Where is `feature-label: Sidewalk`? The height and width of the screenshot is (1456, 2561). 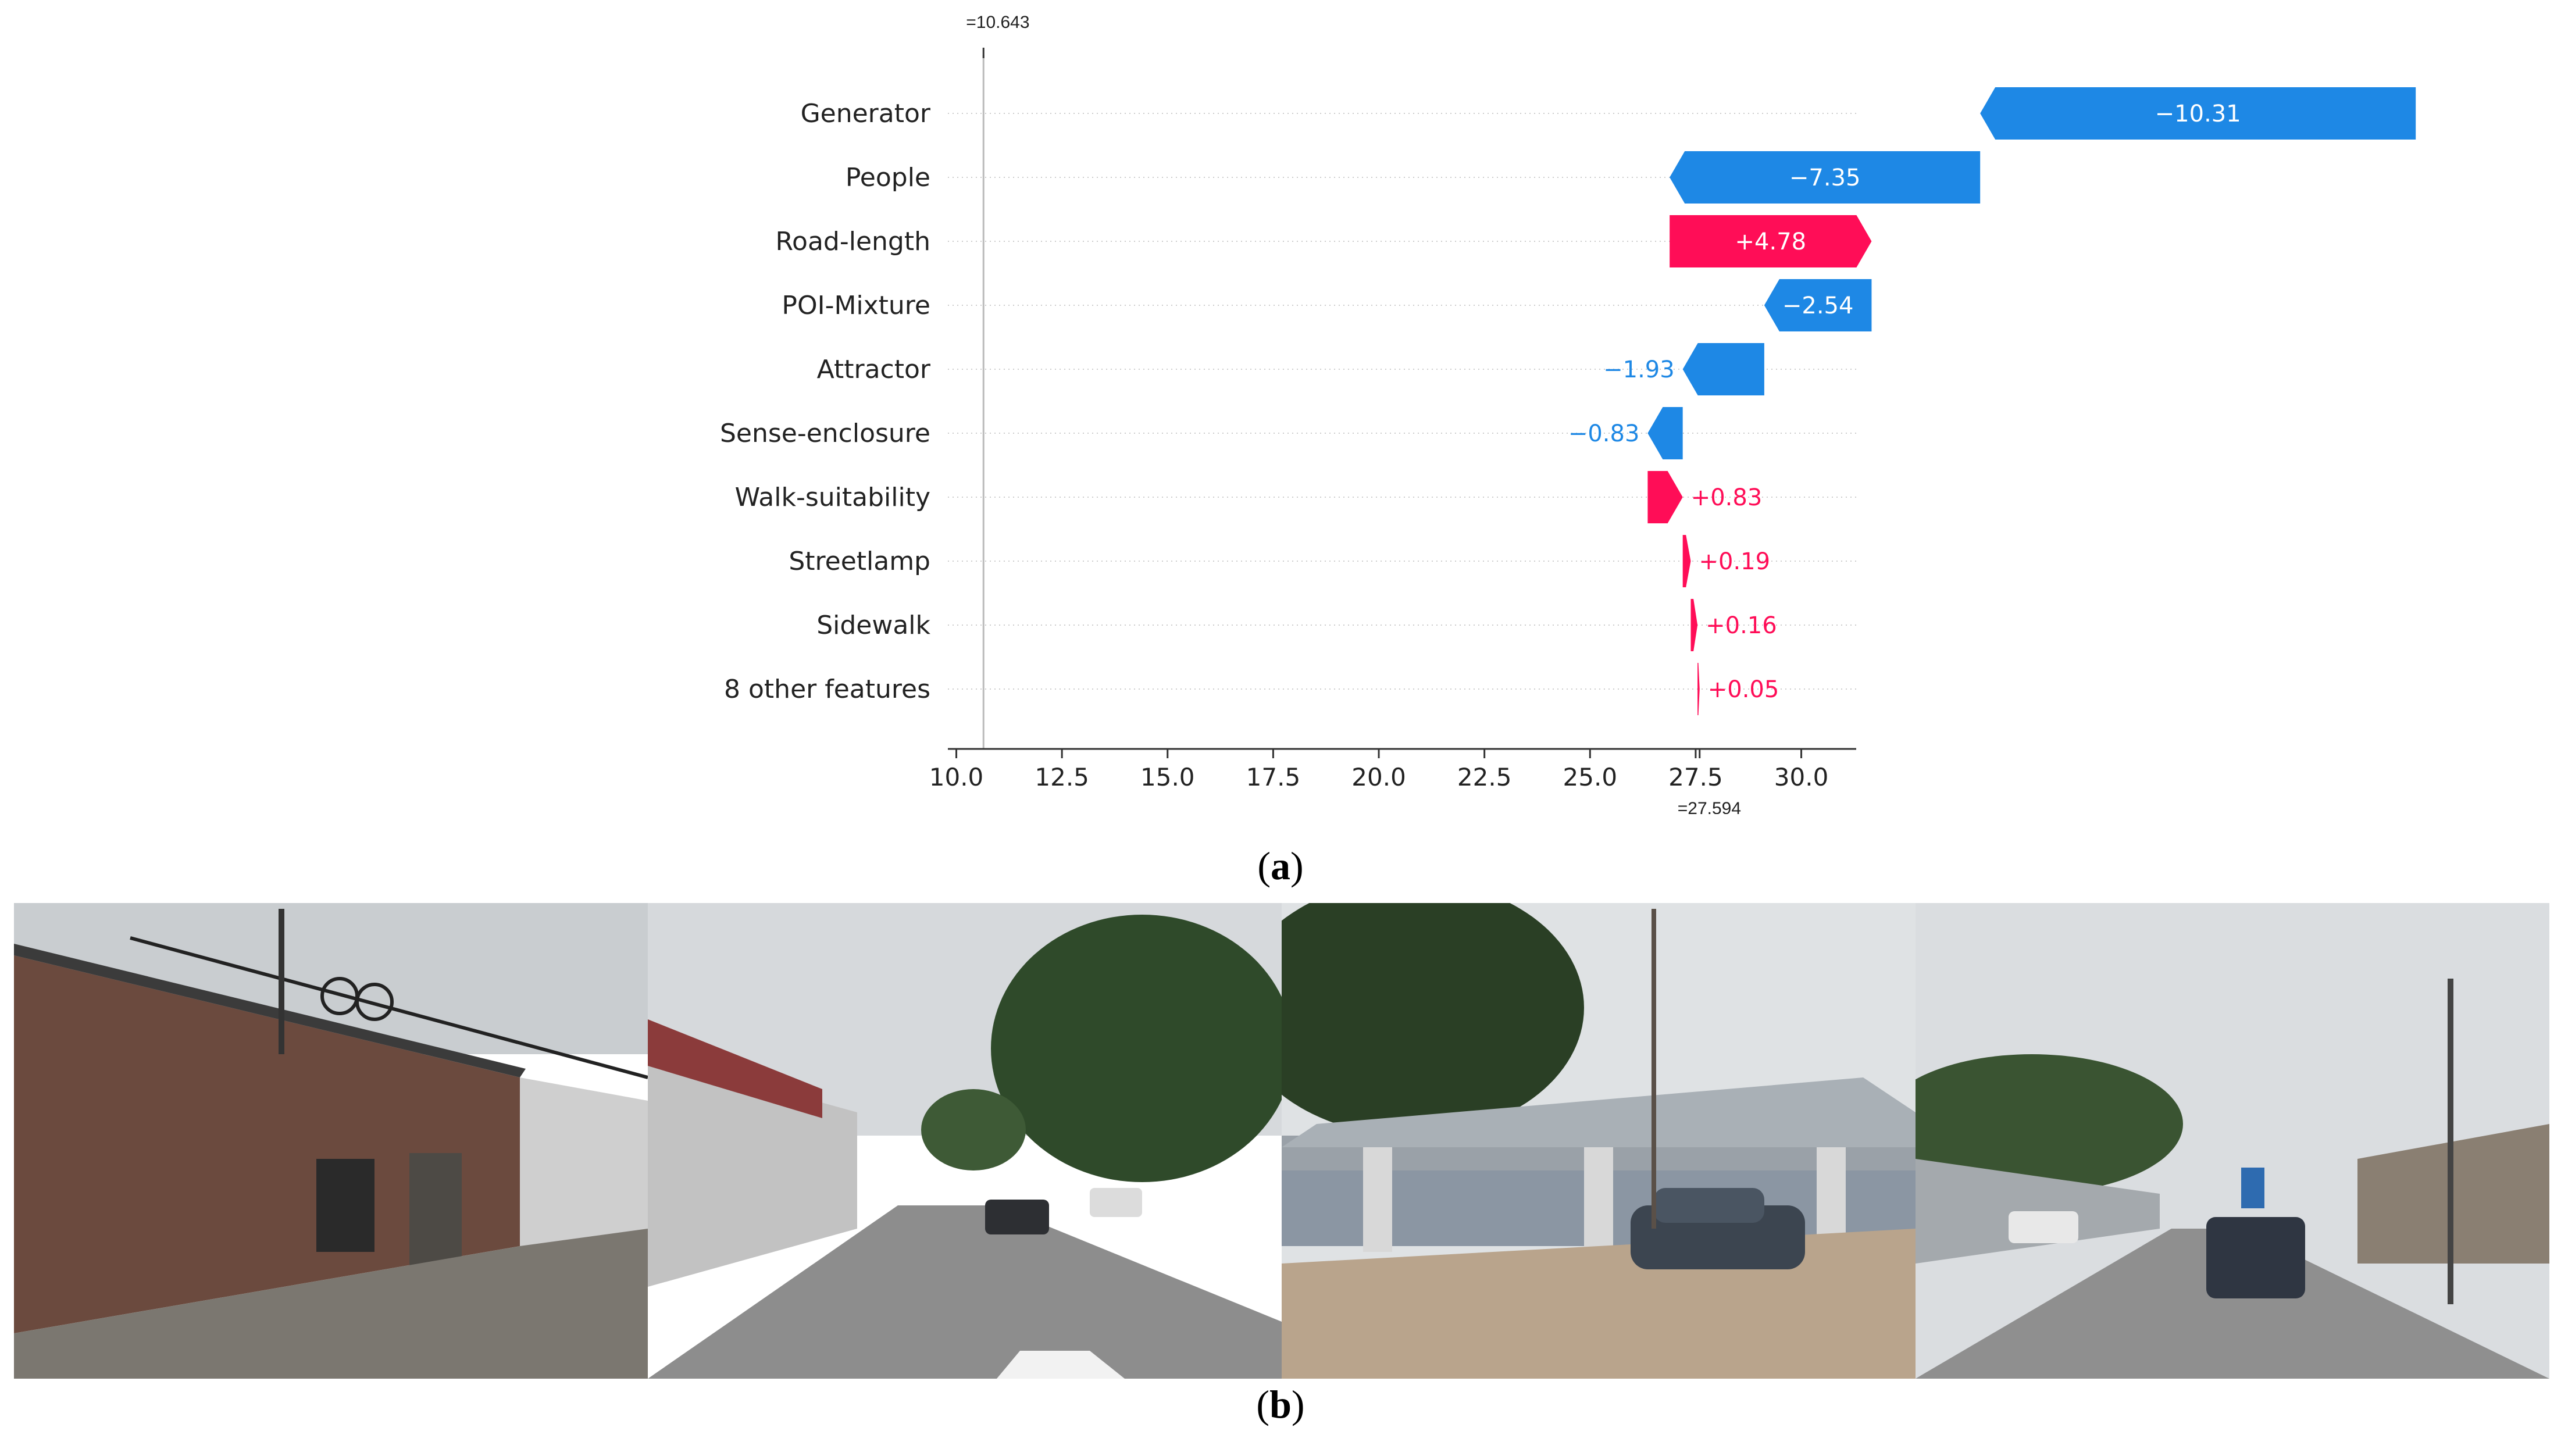
feature-label: Sidewalk is located at coordinates (873, 626).